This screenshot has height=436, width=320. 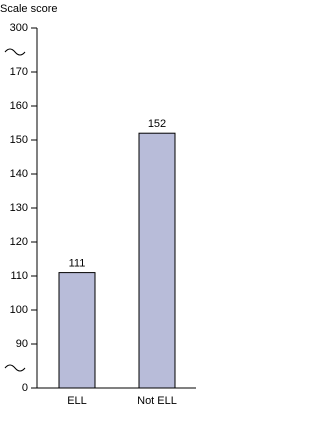 I want to click on y-tick-label: 110, so click(x=19, y=276).